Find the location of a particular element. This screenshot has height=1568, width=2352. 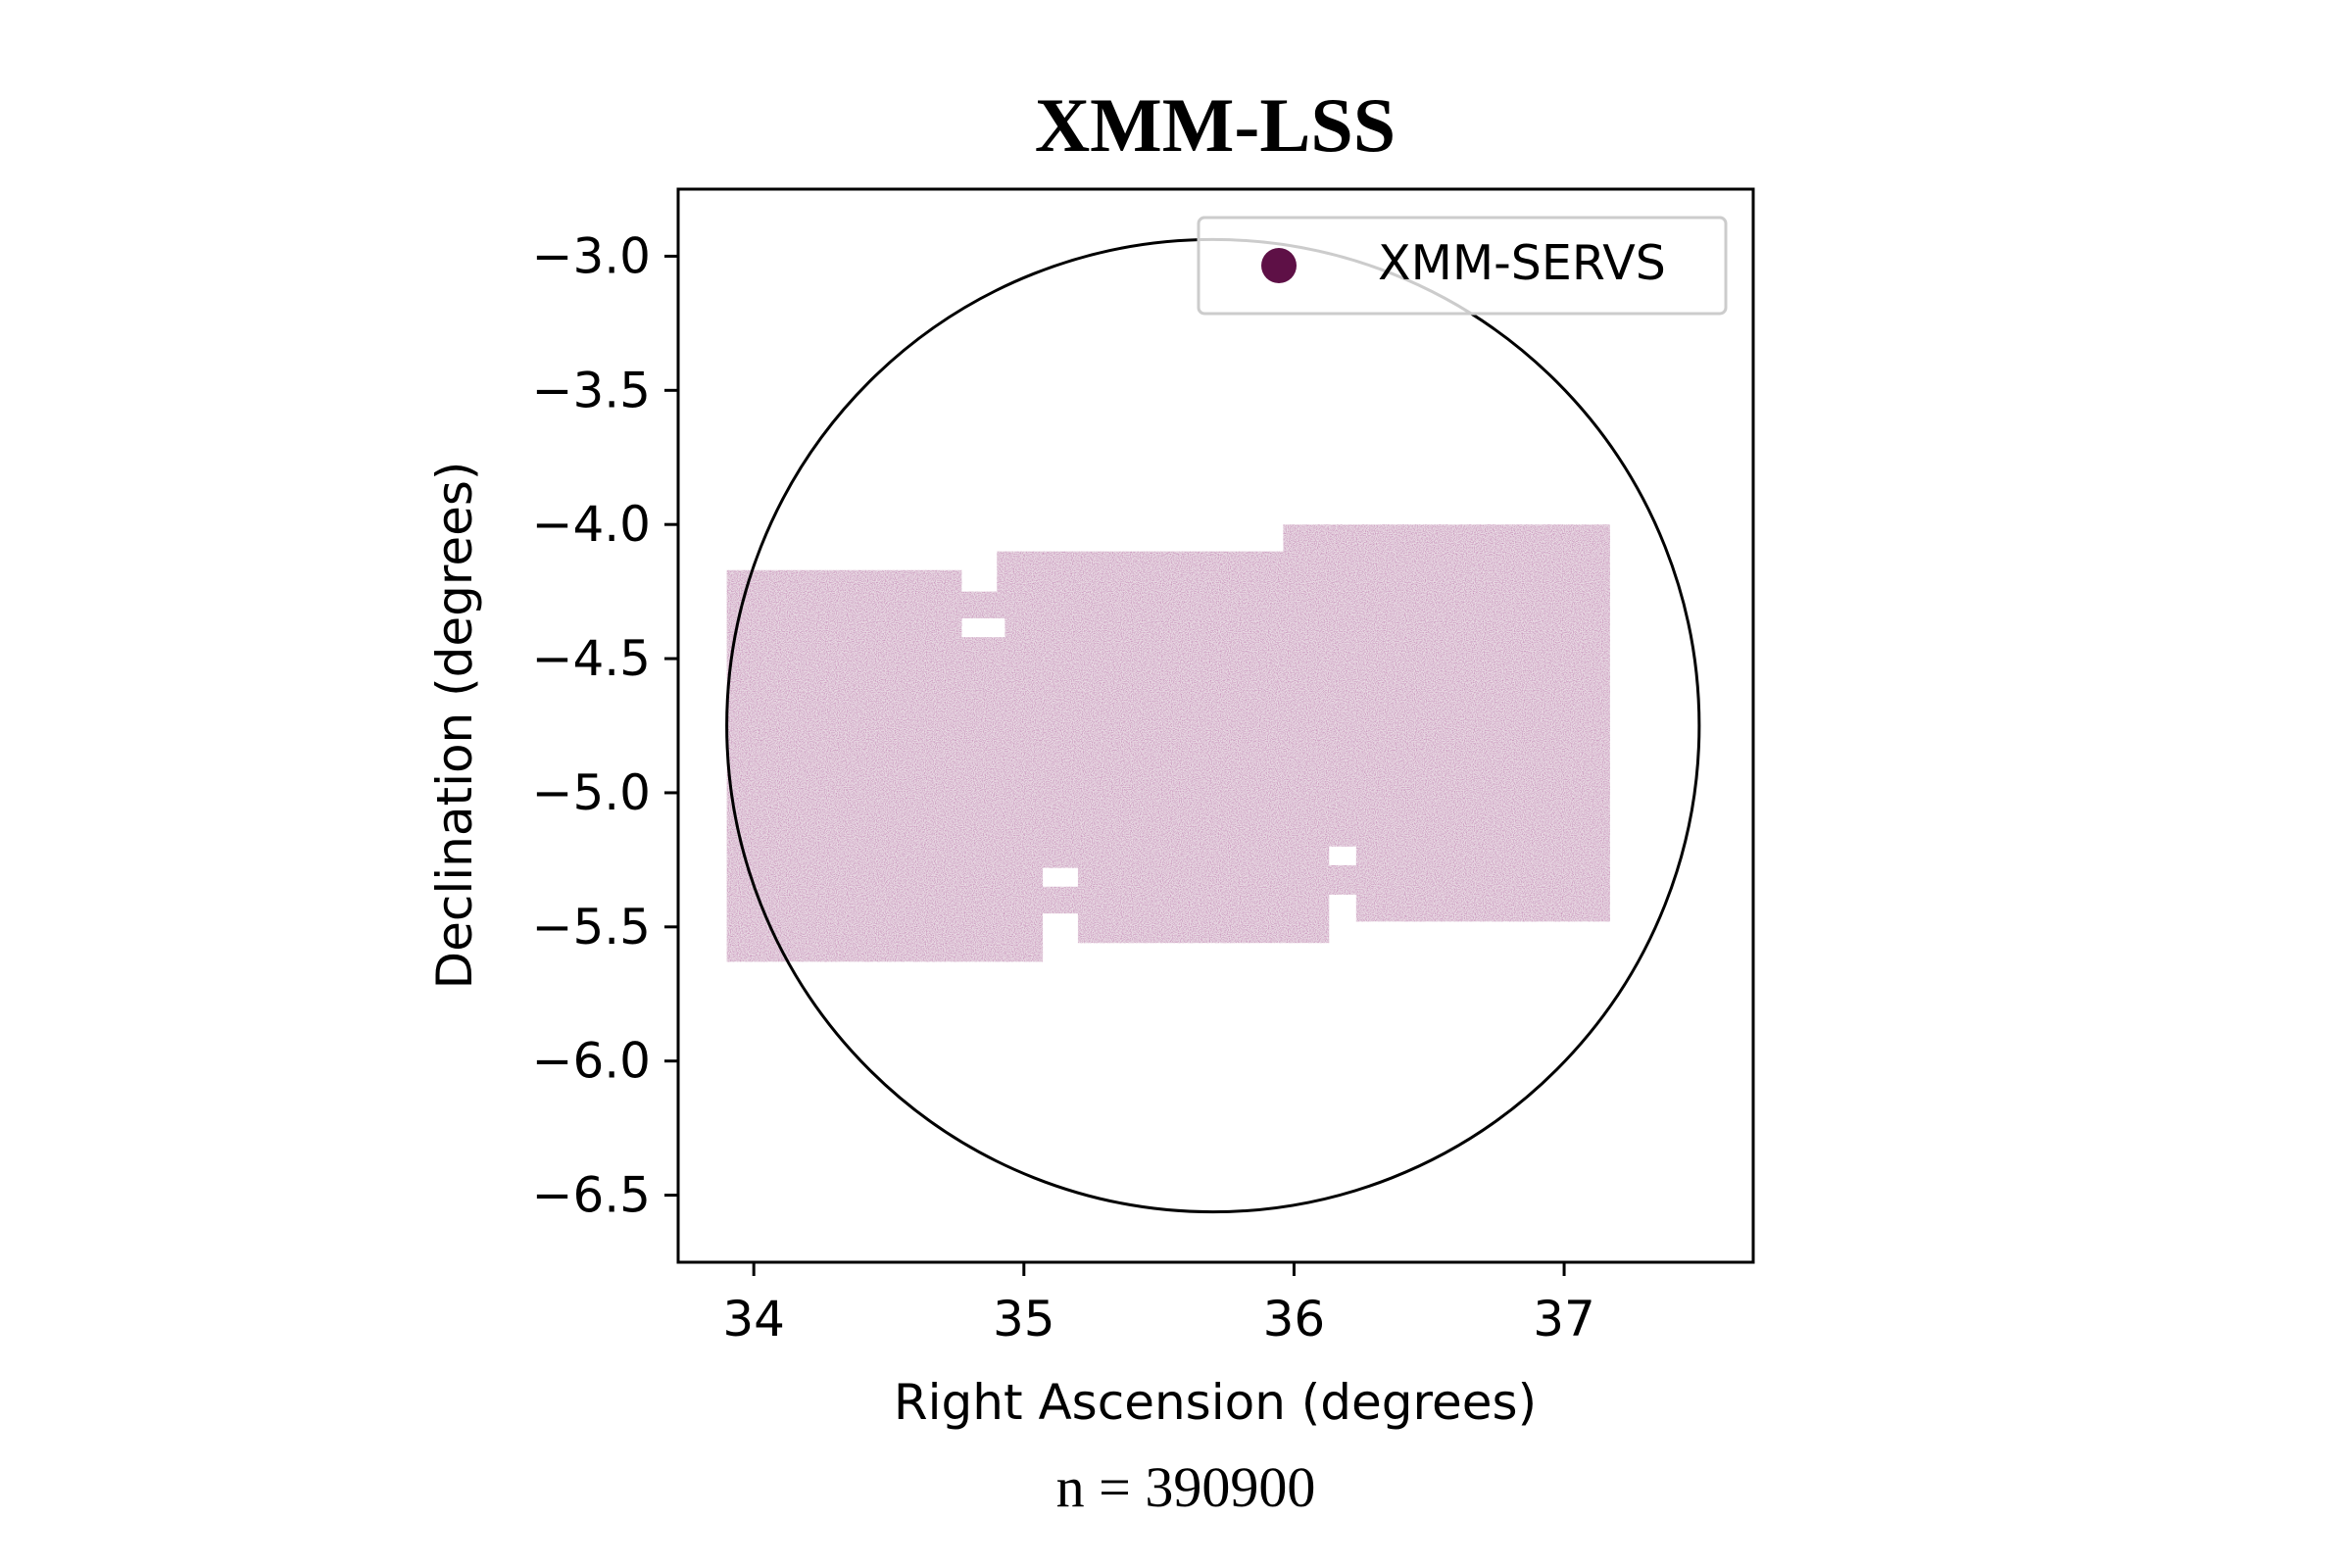

x-tick-label: 36 is located at coordinates (1294, 1319).